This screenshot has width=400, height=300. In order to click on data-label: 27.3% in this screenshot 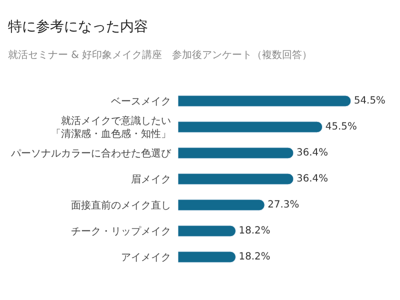, I will do `click(284, 204)`.